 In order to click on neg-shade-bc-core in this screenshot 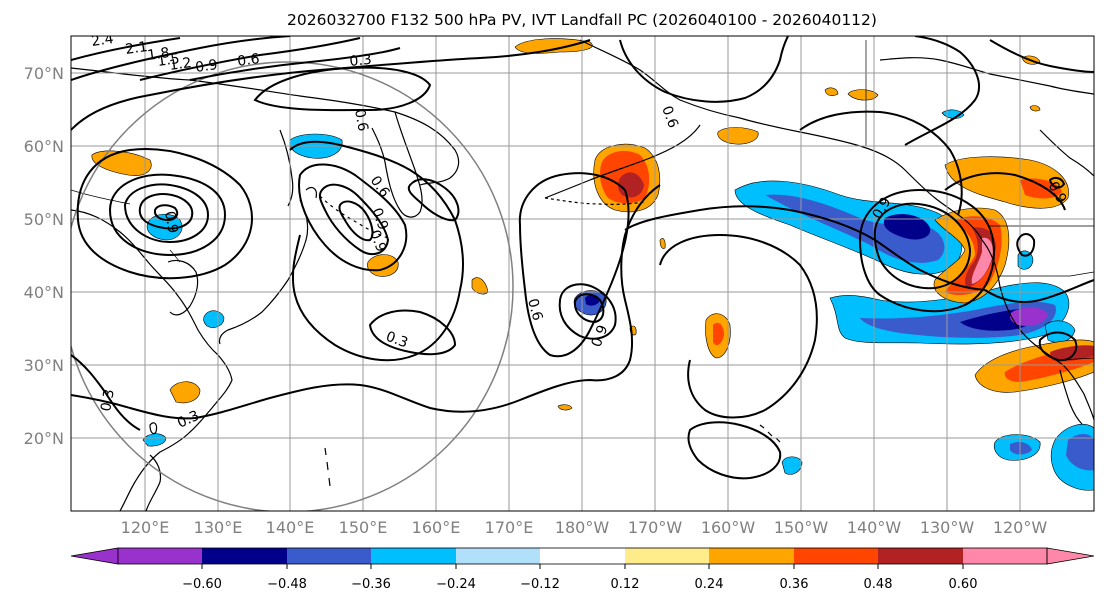, I will do `click(907, 227)`.